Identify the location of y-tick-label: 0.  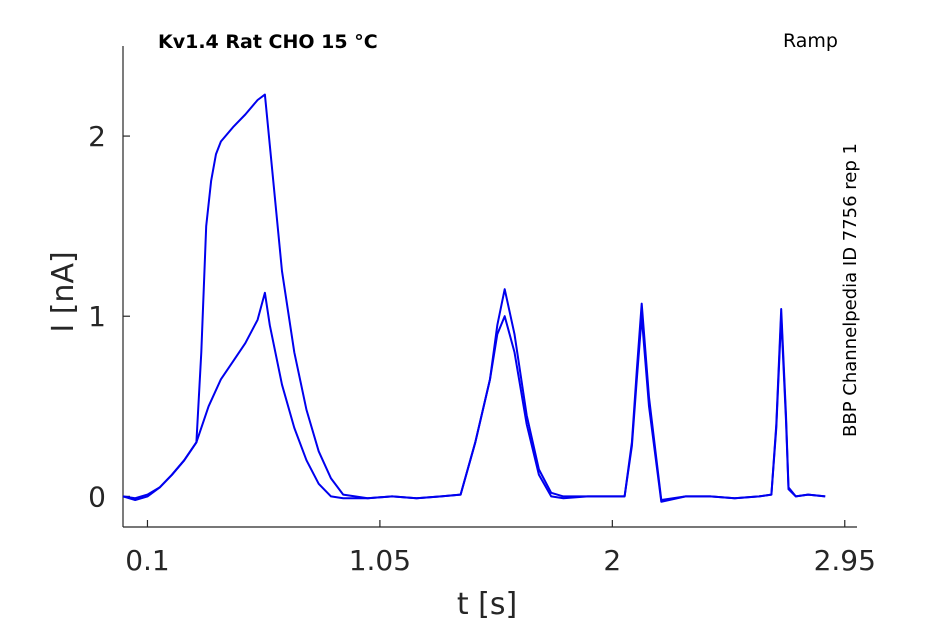
(97, 496).